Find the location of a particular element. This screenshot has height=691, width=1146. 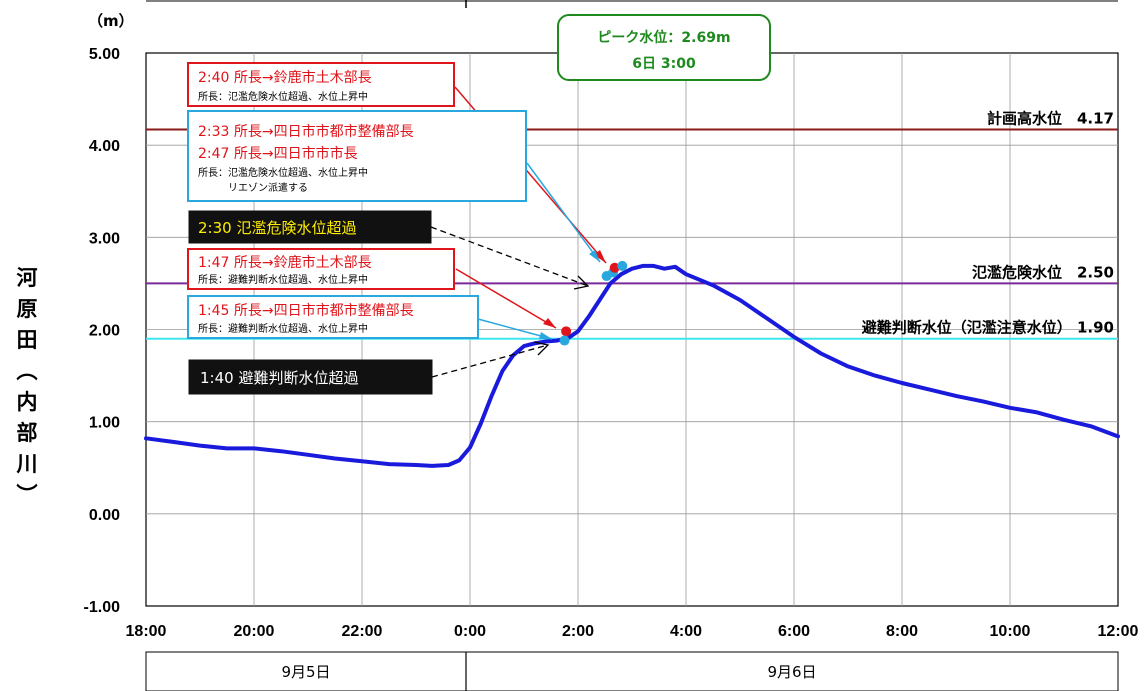

annotation-1-45-line: 所長：避難判断水位超過、水位上昇中 is located at coordinates (283, 328).